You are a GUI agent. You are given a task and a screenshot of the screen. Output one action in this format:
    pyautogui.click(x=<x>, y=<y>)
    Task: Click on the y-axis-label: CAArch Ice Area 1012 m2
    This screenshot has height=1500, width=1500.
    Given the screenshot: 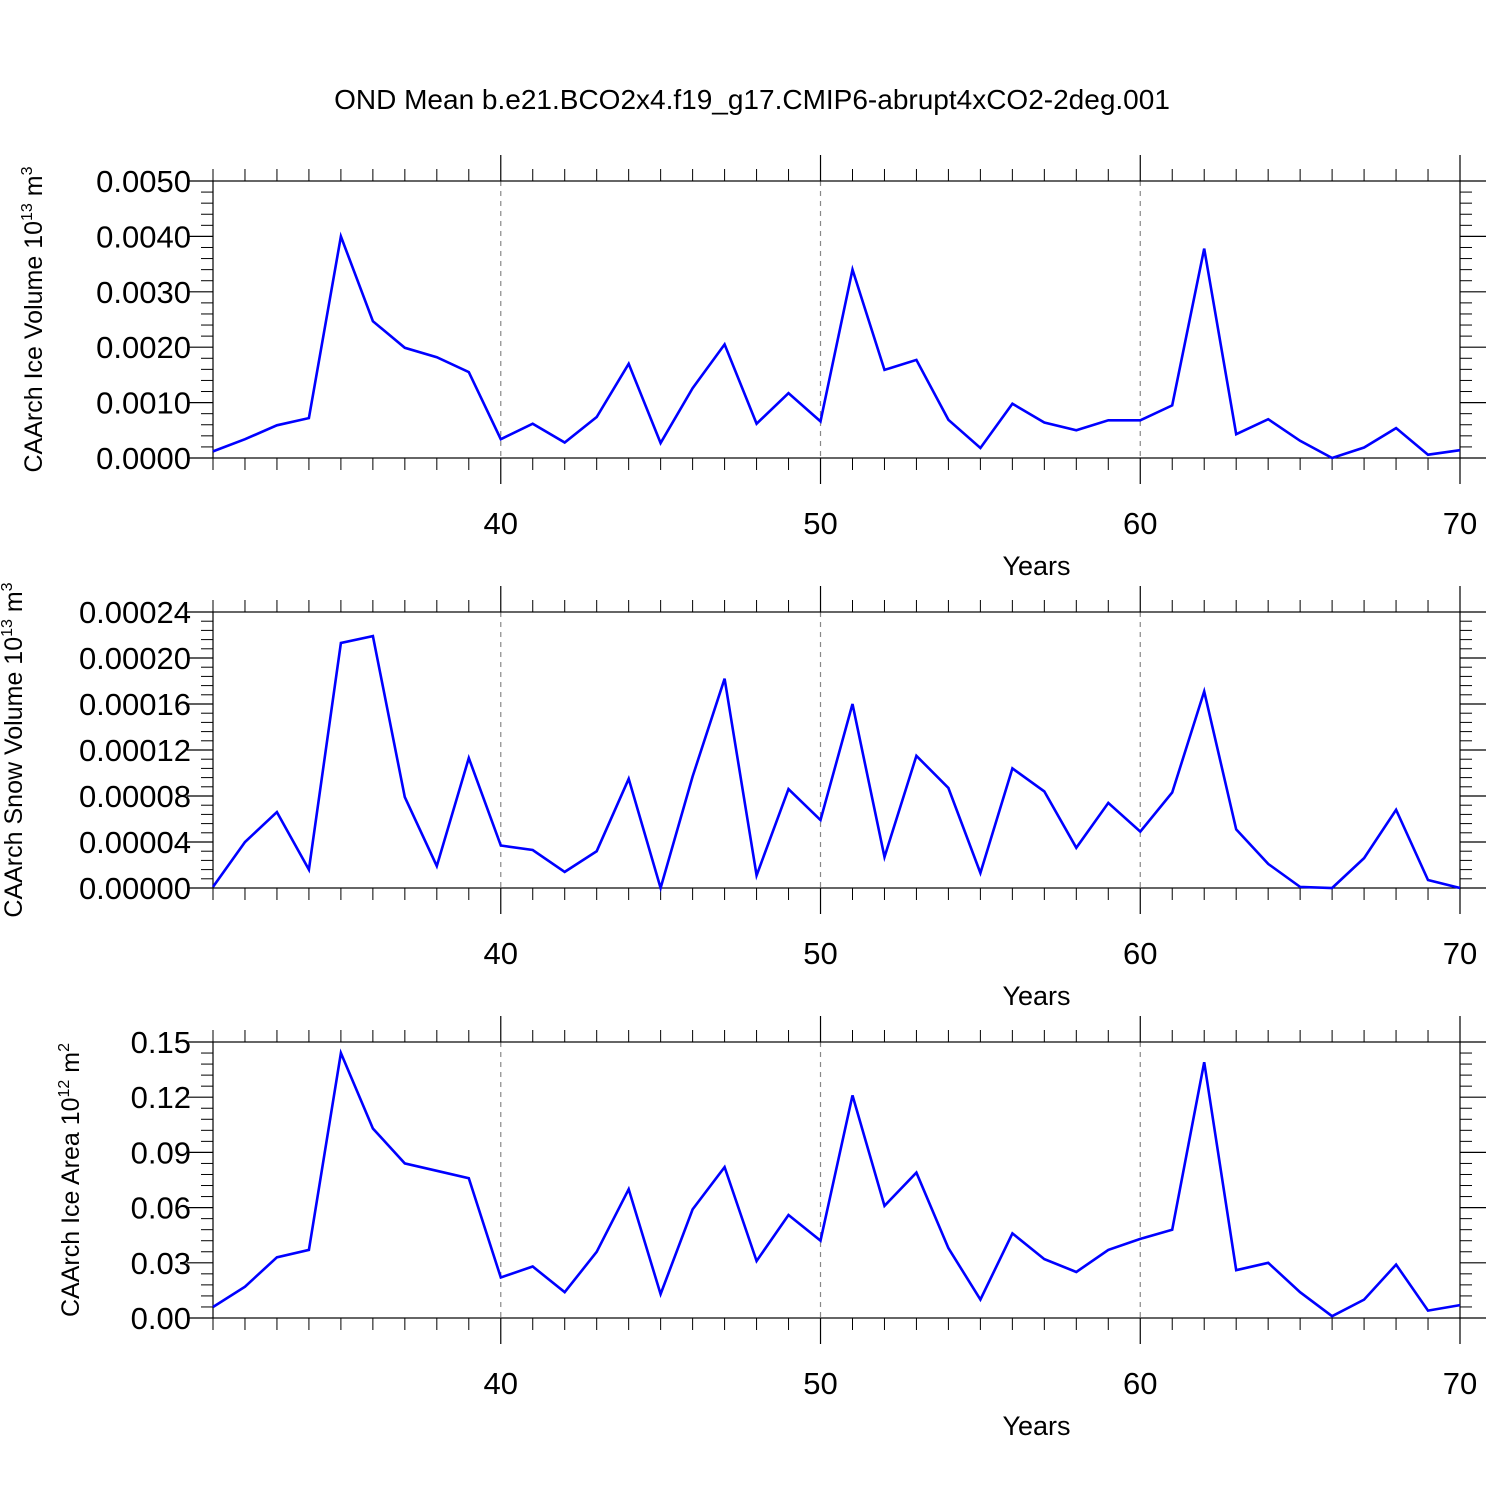 What is the action you would take?
    pyautogui.click(x=70, y=1180)
    